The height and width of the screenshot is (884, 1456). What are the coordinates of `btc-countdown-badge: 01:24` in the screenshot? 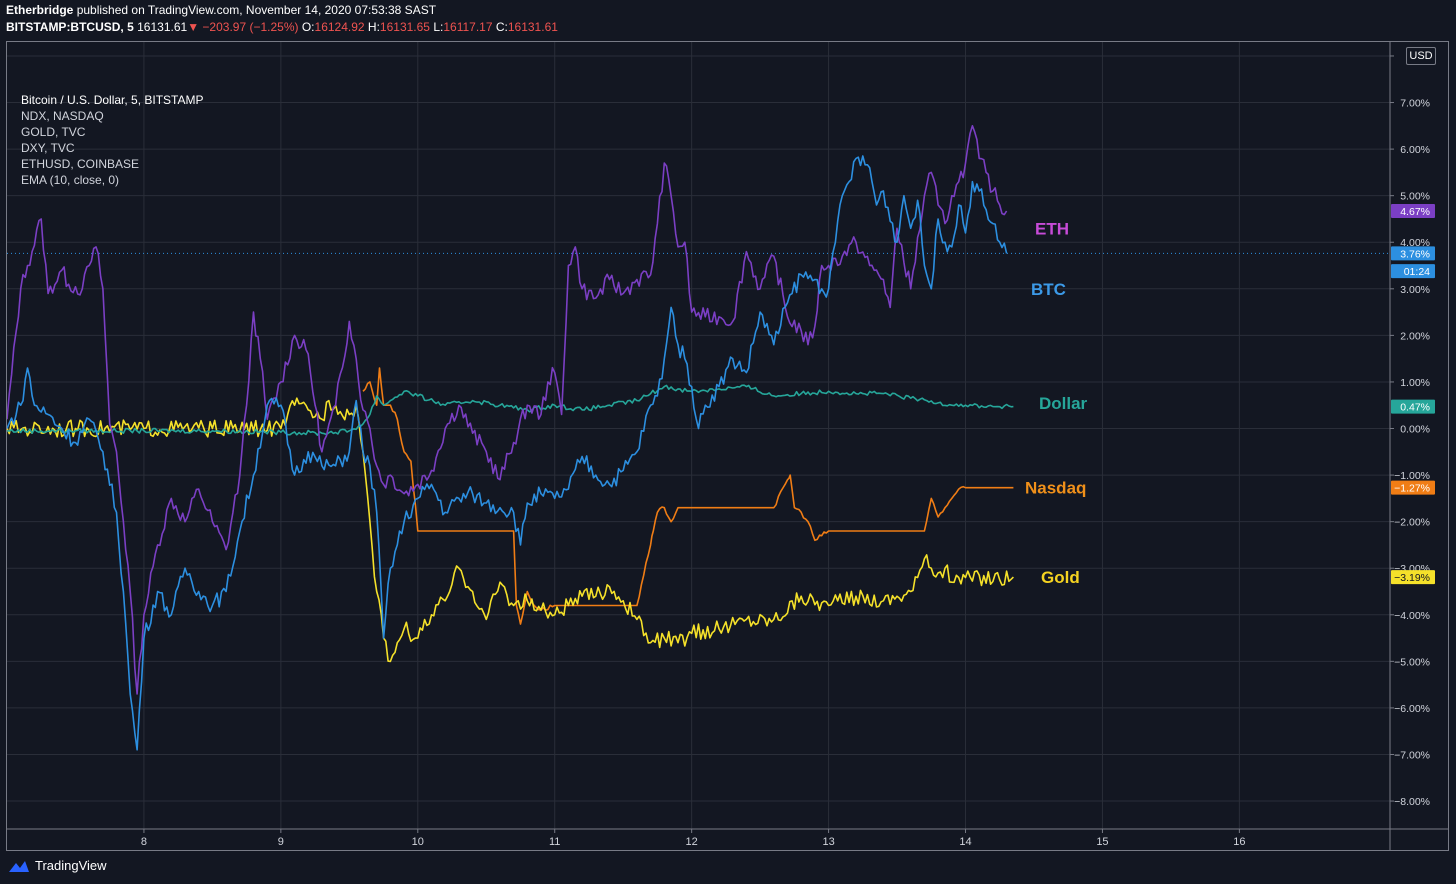 It's located at (1413, 271).